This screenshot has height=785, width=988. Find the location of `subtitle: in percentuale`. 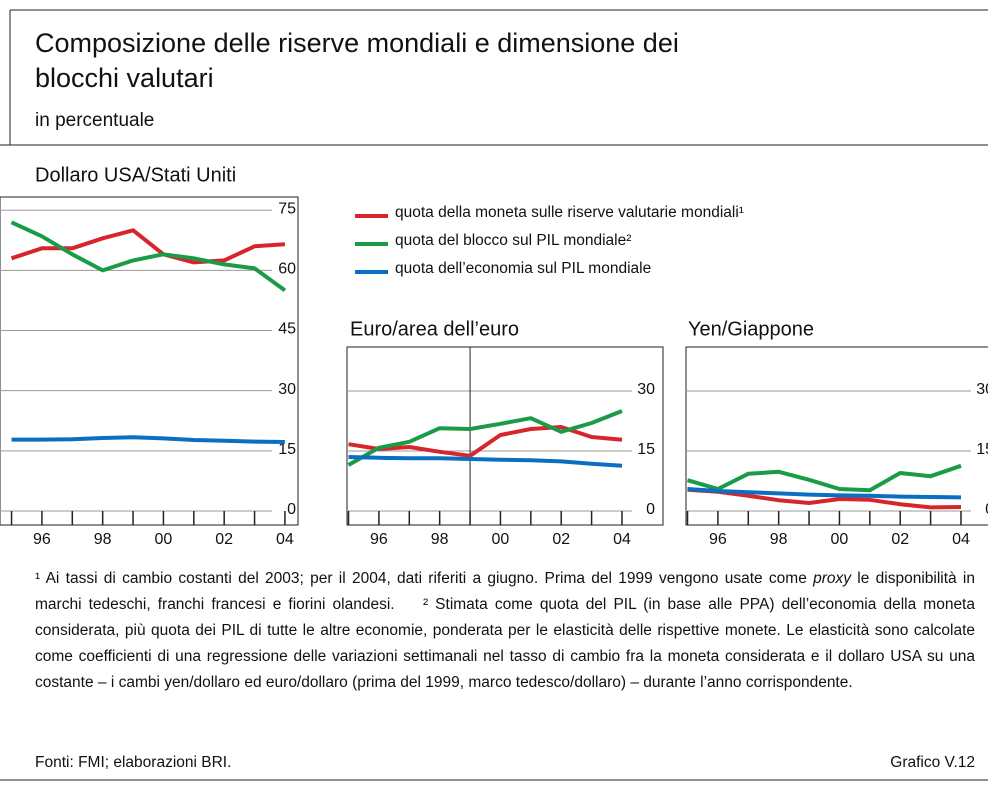

subtitle: in percentuale is located at coordinates (95, 120).